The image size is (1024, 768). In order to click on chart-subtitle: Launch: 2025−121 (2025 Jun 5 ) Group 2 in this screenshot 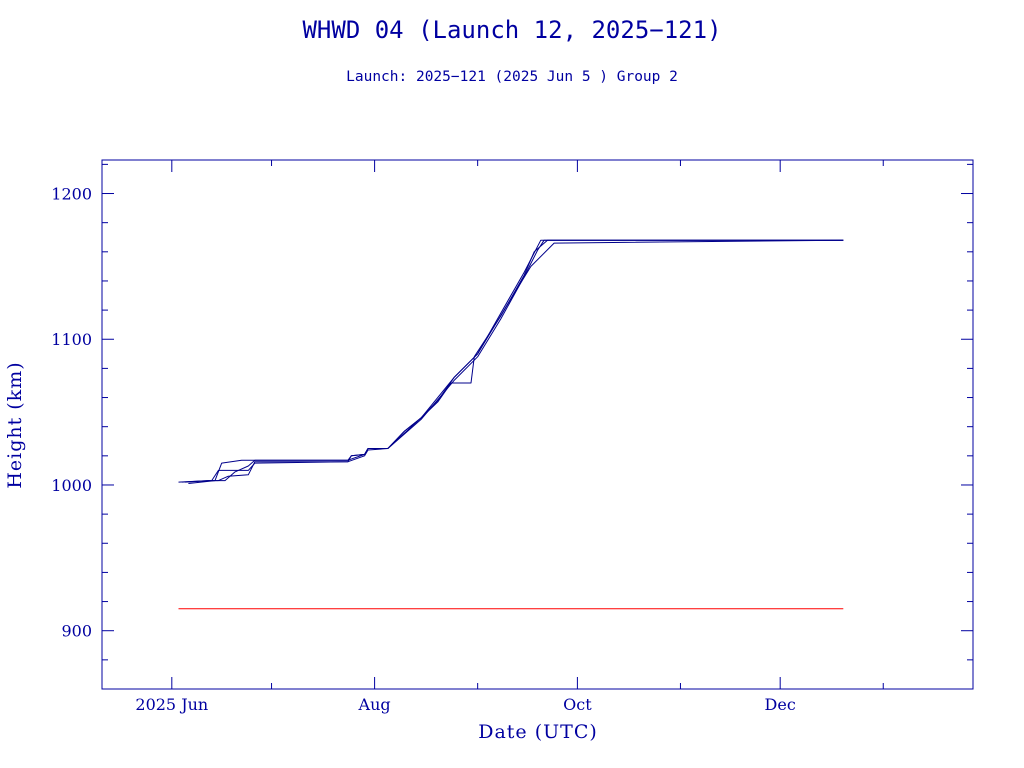, I will do `click(512, 77)`.